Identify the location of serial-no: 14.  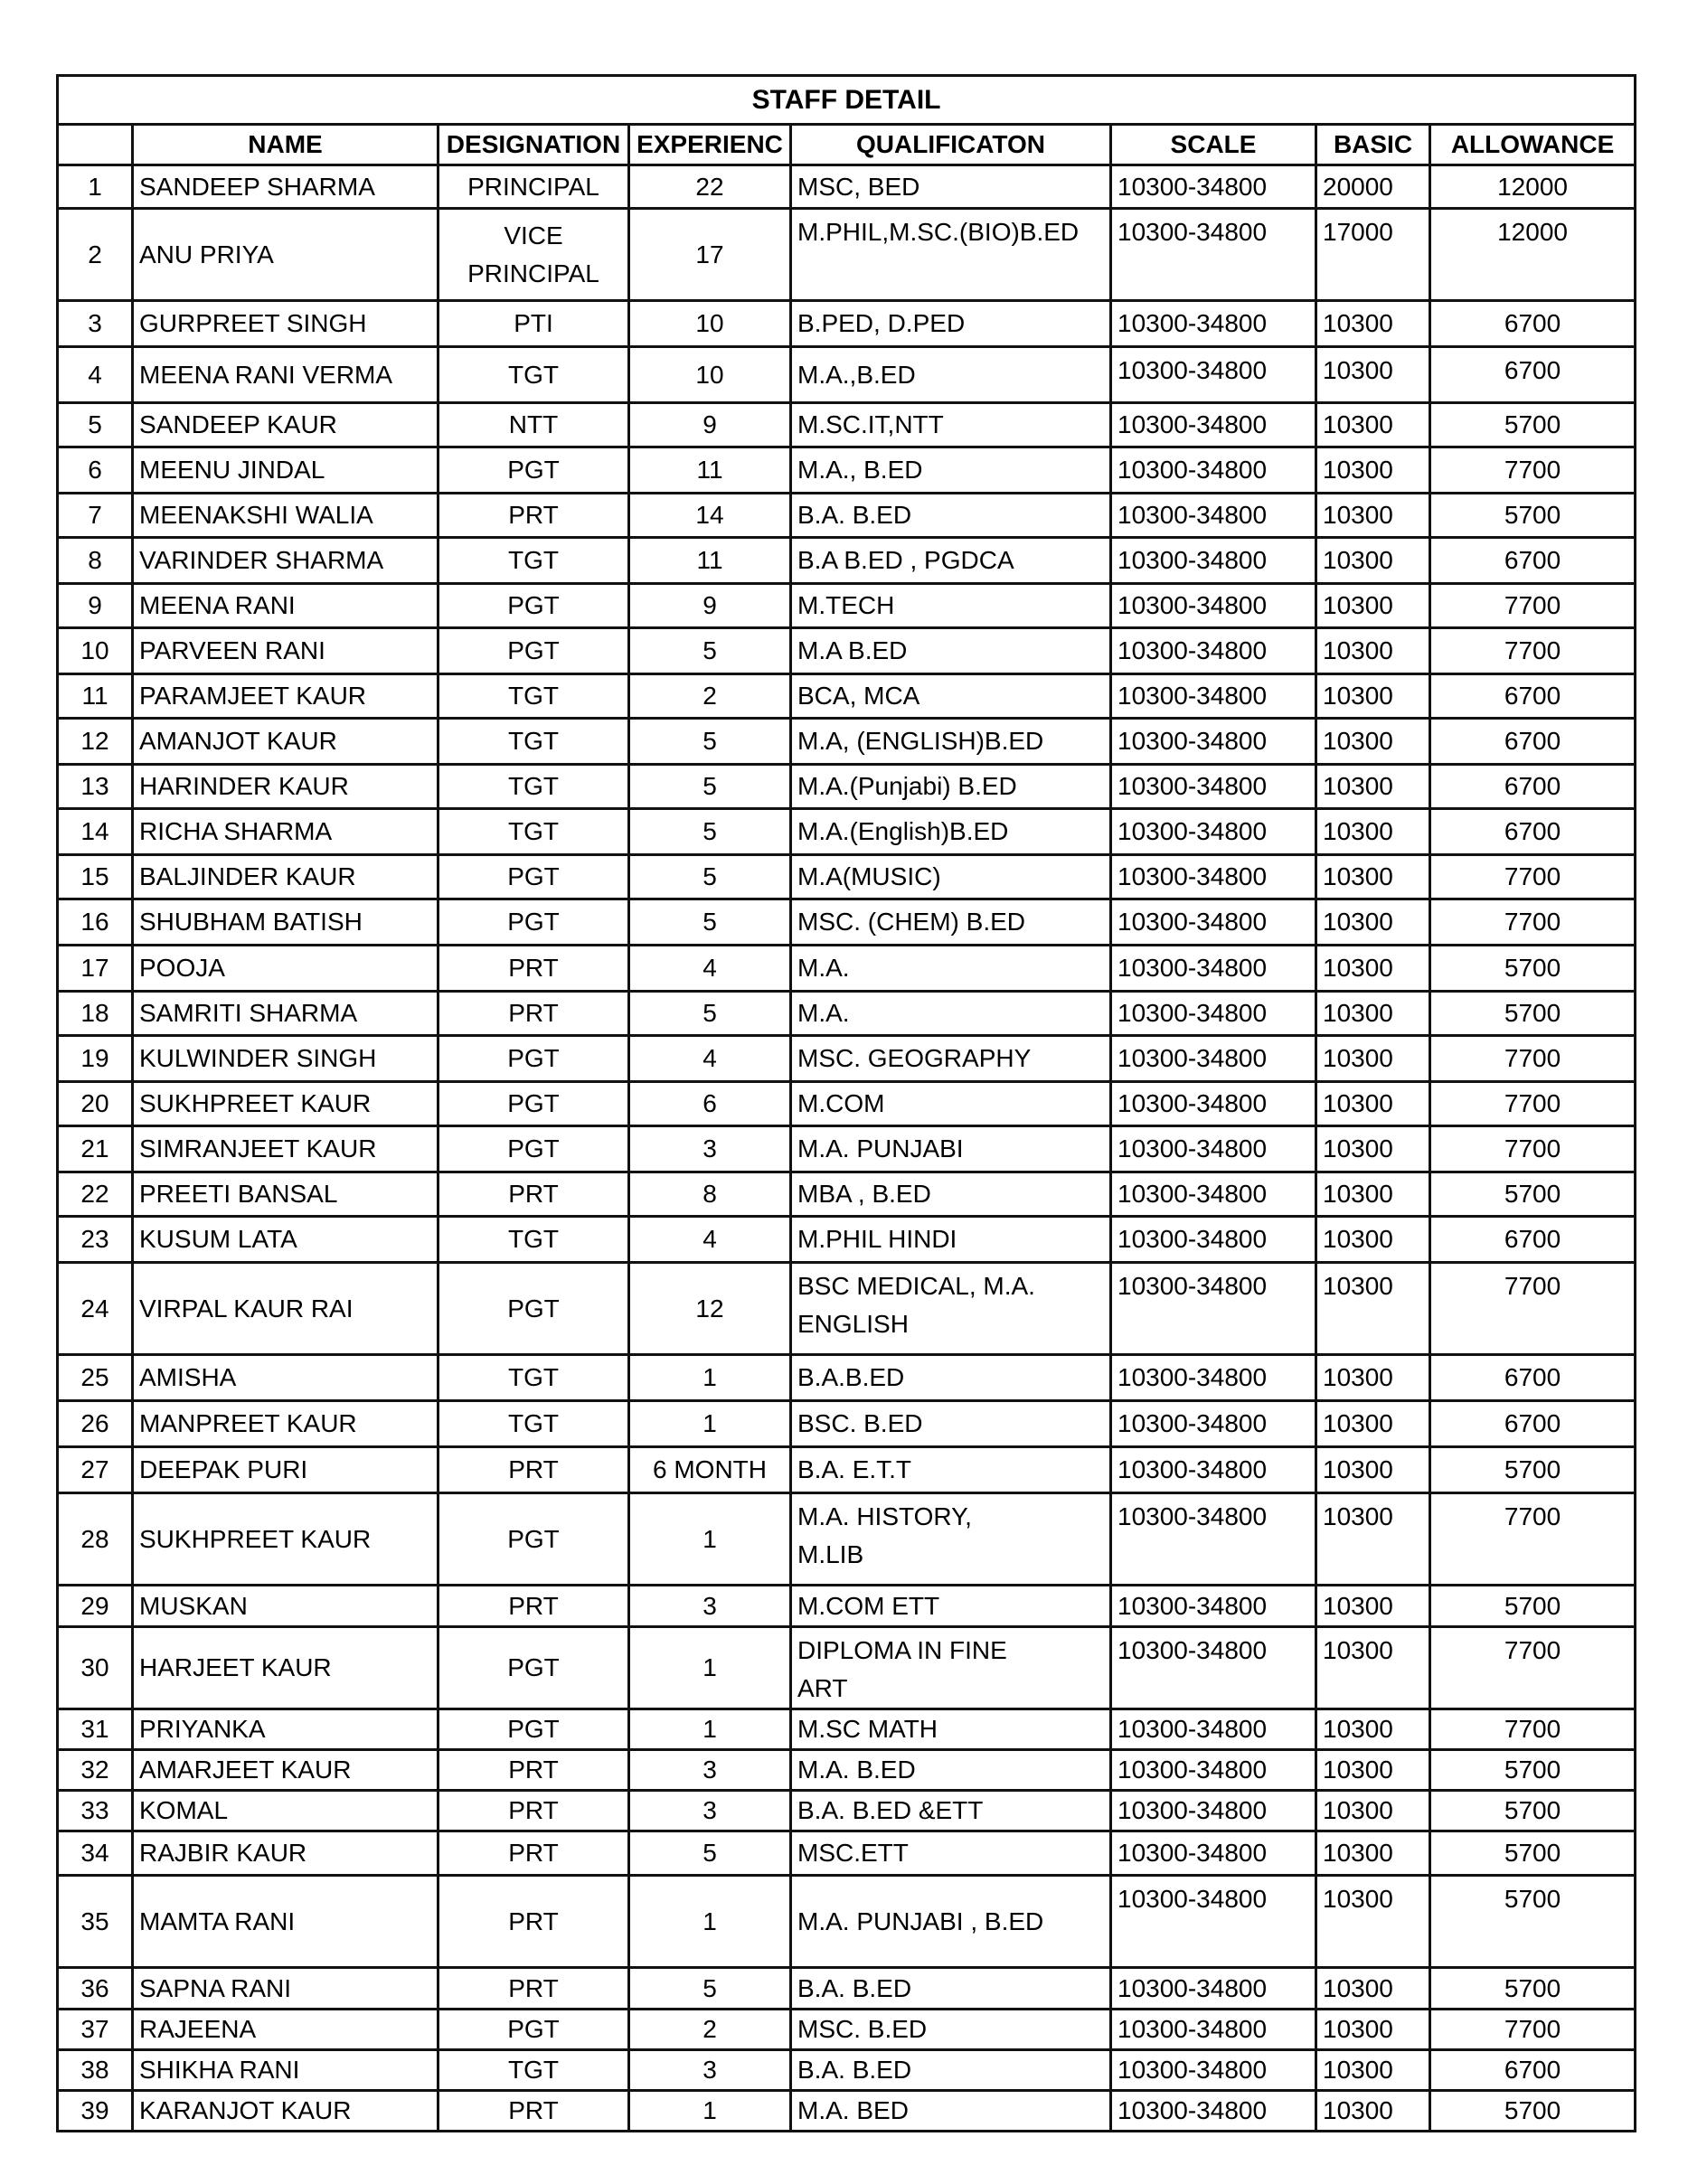
(95, 831).